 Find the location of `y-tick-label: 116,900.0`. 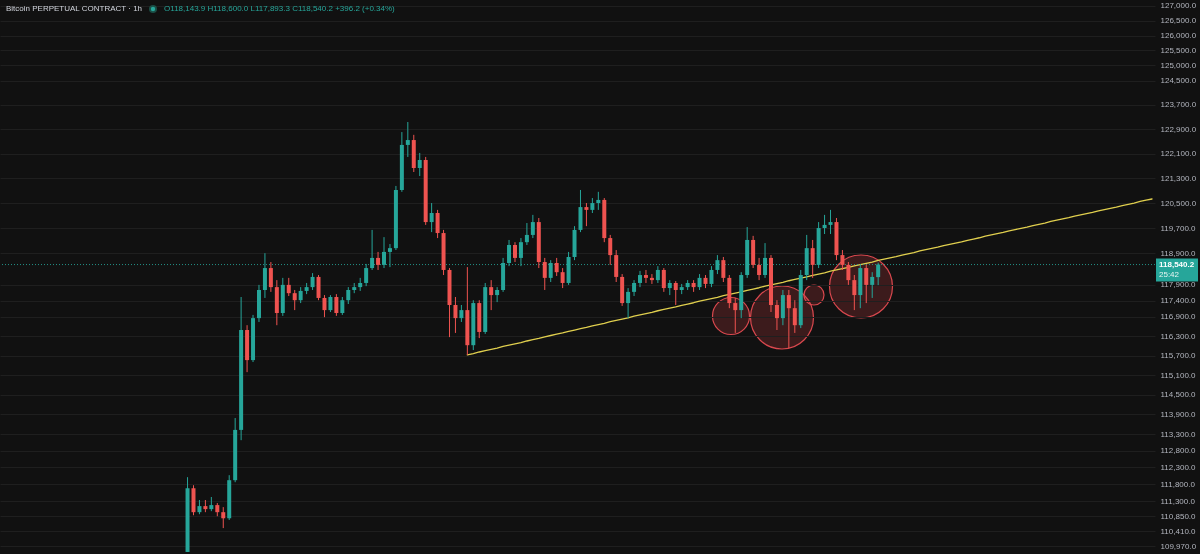

y-tick-label: 116,900.0 is located at coordinates (1178, 317).